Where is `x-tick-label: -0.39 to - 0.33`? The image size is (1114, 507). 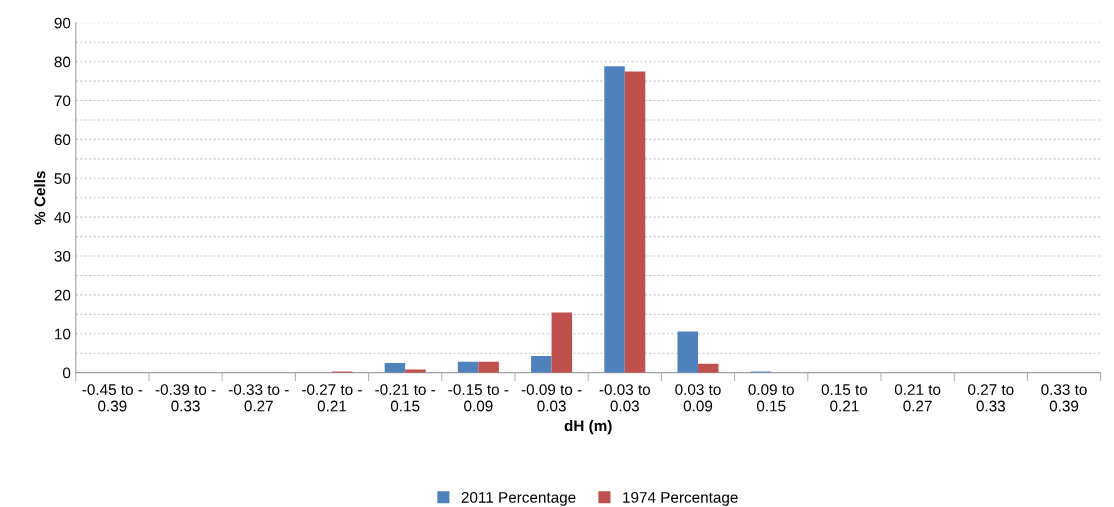 x-tick-label: -0.39 to - 0.33 is located at coordinates (185, 398).